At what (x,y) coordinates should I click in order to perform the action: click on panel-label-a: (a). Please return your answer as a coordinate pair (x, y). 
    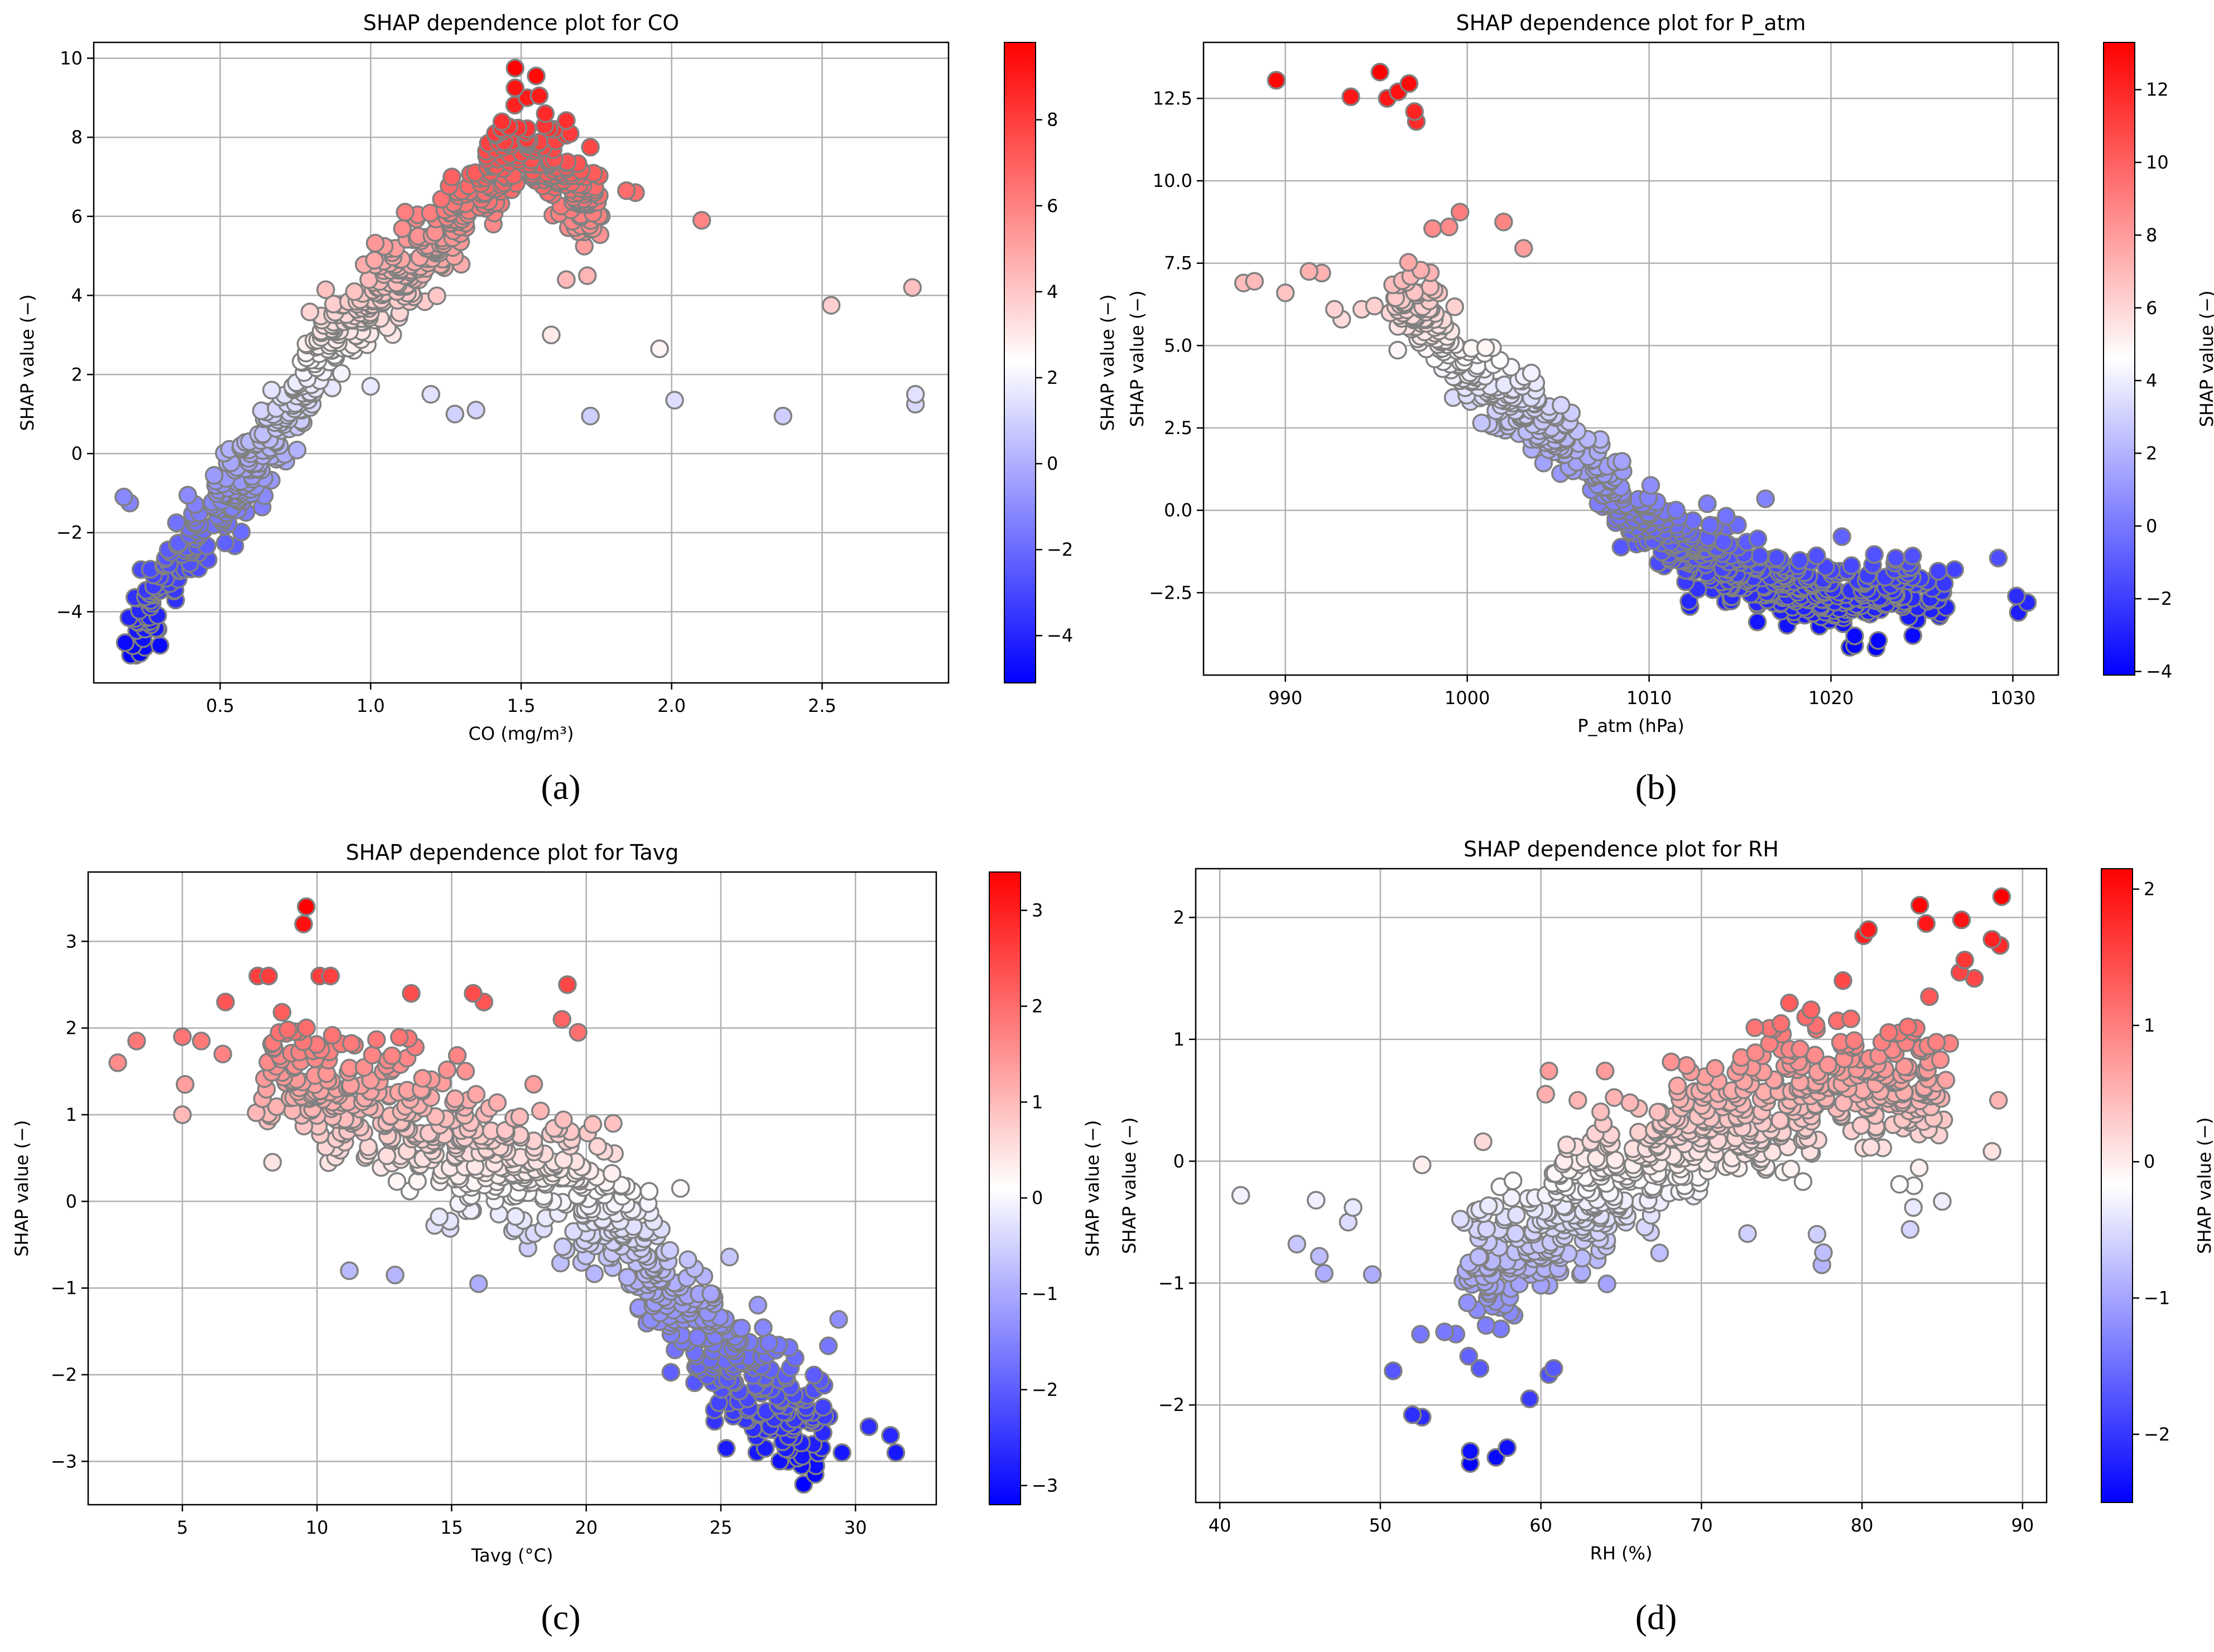
    Looking at the image, I should click on (560, 787).